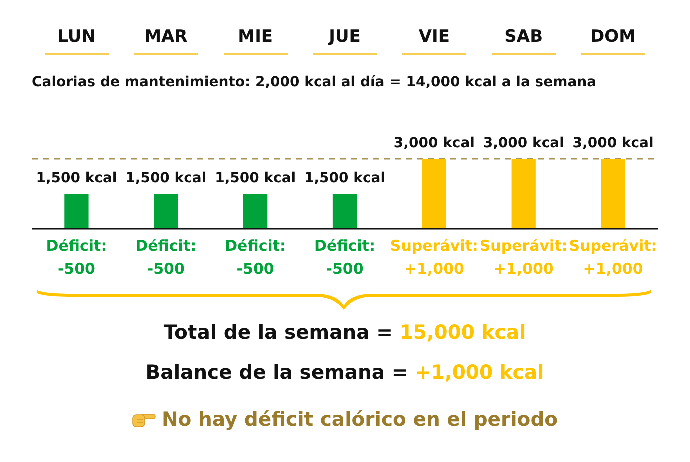 The image size is (690, 462). Describe the element at coordinates (77, 37) in the screenshot. I see `x-tick-label: LUN` at that location.